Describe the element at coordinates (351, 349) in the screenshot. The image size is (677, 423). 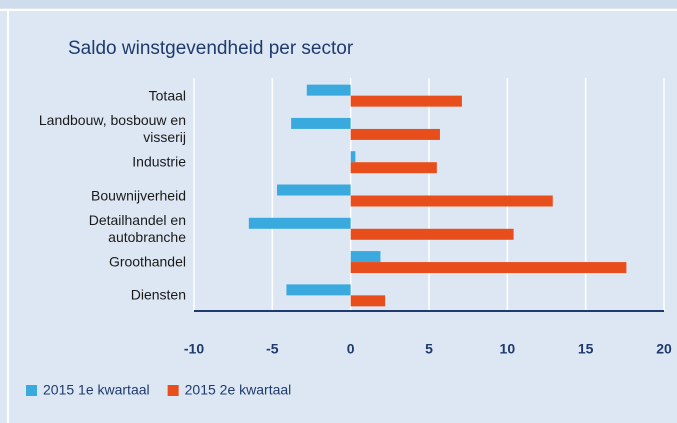
I see `x-tick-label: 0` at that location.